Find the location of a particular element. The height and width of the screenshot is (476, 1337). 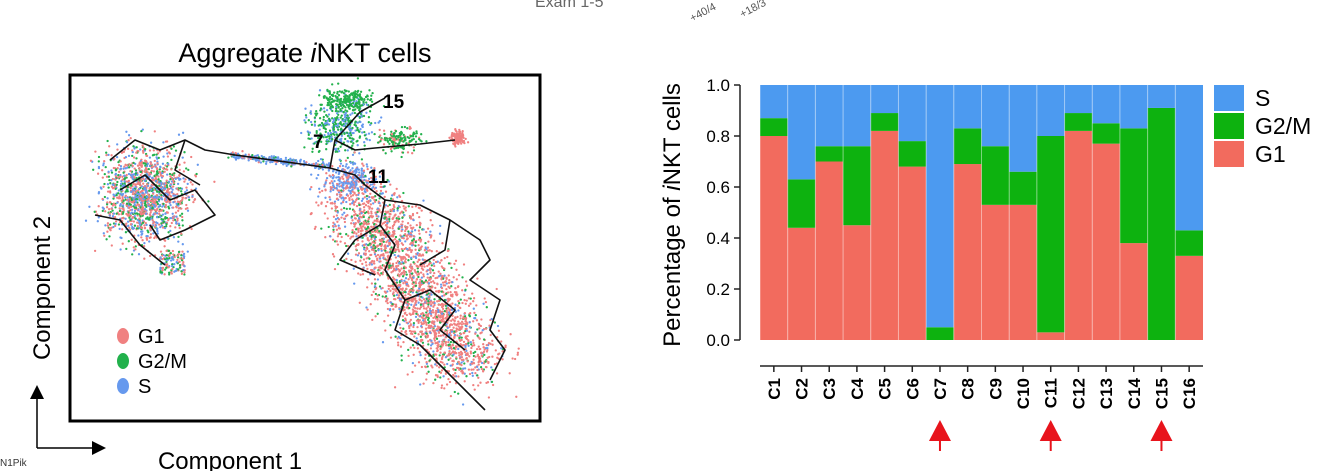

node-label-11: 11 is located at coordinates (378, 177).